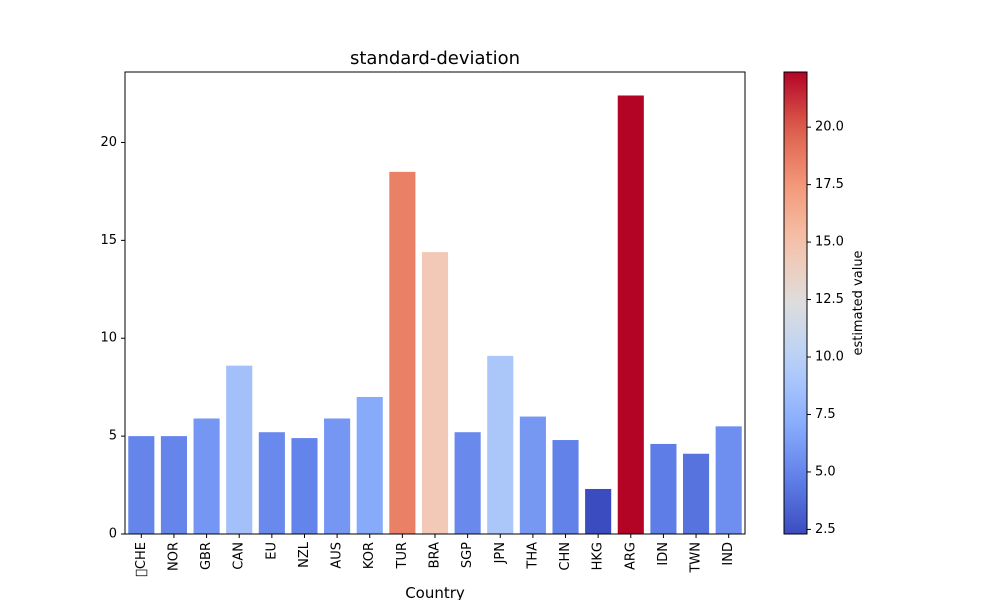 The width and height of the screenshot is (1000, 600). Describe the element at coordinates (467, 555) in the screenshot. I see `x-tick-label: SGP` at that location.